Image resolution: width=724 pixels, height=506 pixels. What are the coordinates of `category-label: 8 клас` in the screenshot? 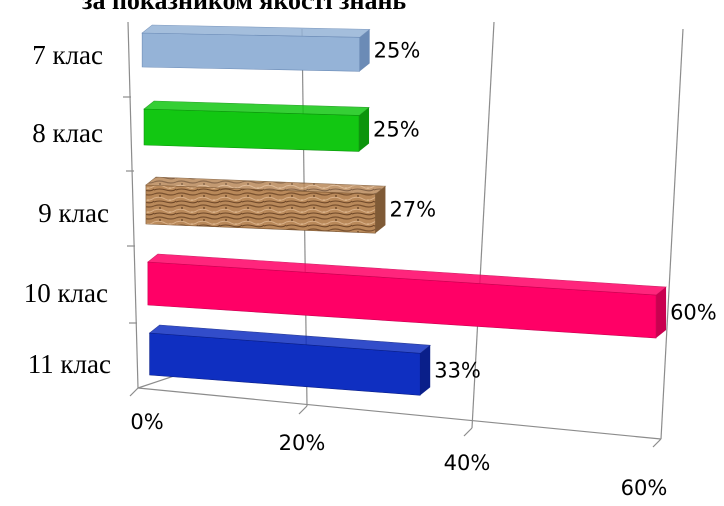 It's located at (67, 133).